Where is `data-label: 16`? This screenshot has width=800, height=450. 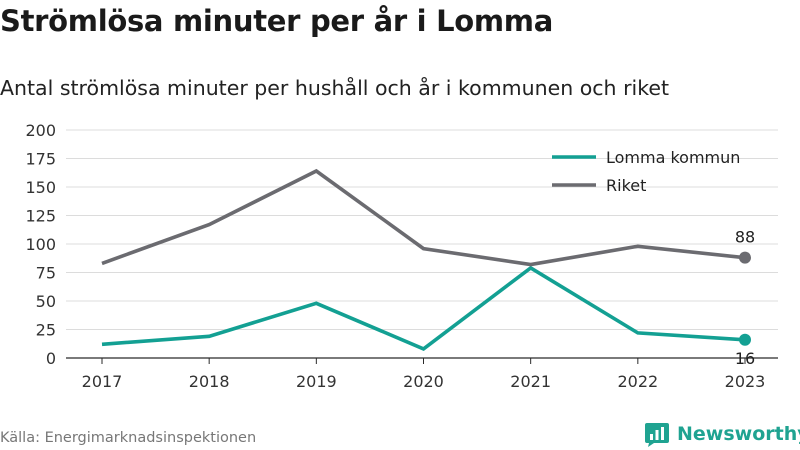
data-label: 16 is located at coordinates (745, 358).